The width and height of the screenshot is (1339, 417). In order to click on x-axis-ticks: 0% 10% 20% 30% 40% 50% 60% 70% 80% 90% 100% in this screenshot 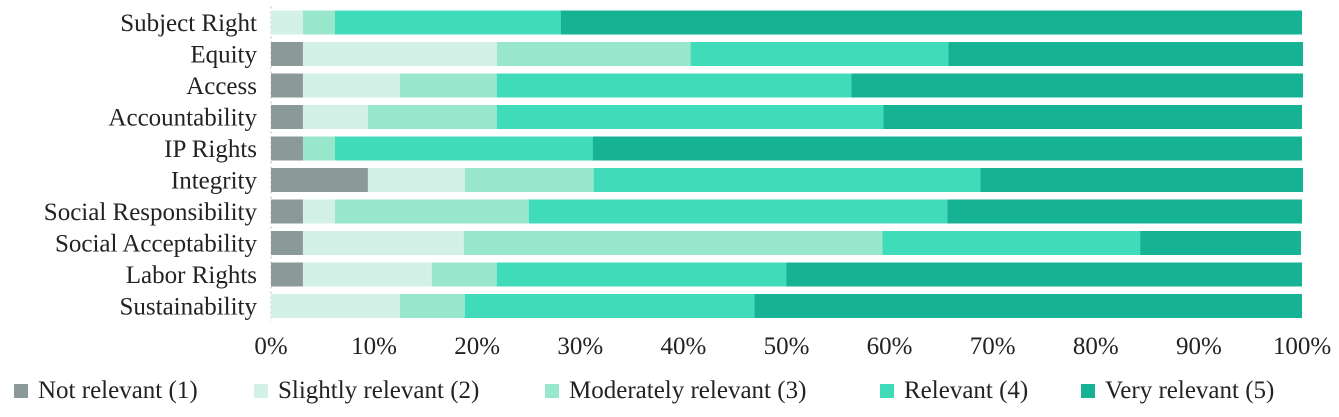, I will do `click(792, 346)`.